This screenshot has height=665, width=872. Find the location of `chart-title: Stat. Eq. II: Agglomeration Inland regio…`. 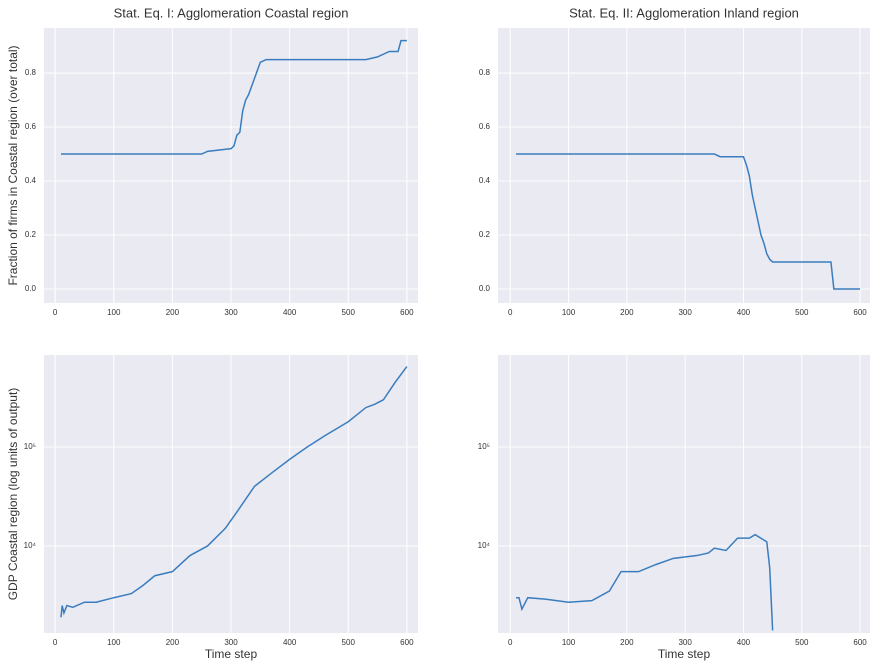

chart-title: Stat. Eq. II: Agglomeration Inland regio… is located at coordinates (684, 12).